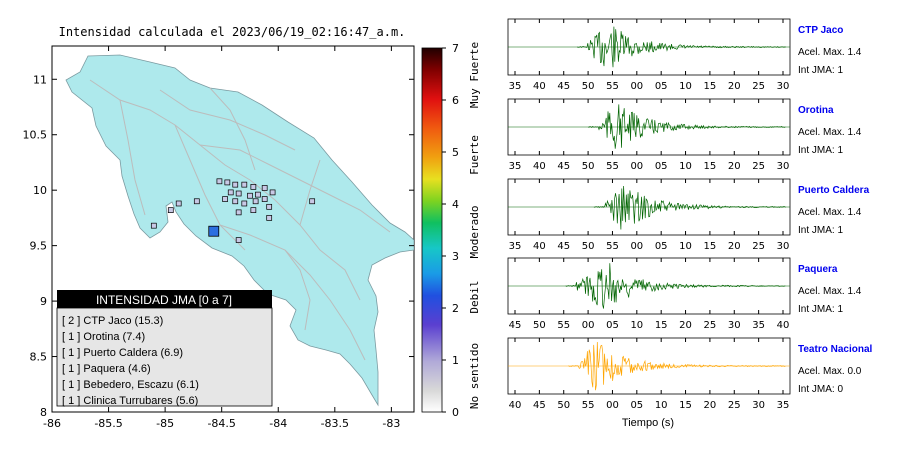 The width and height of the screenshot is (910, 460). I want to click on station-name: Teatro Nacional, so click(835, 349).